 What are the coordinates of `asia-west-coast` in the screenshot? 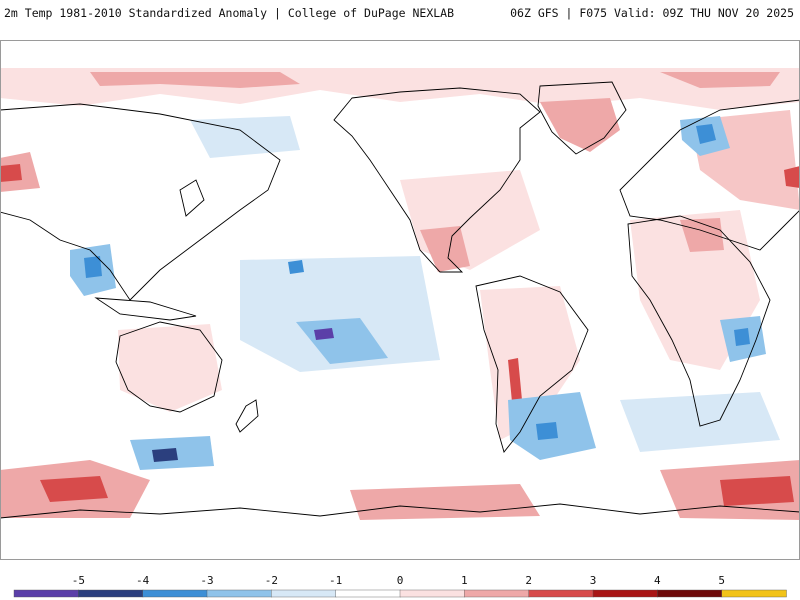 It's located at (140, 202).